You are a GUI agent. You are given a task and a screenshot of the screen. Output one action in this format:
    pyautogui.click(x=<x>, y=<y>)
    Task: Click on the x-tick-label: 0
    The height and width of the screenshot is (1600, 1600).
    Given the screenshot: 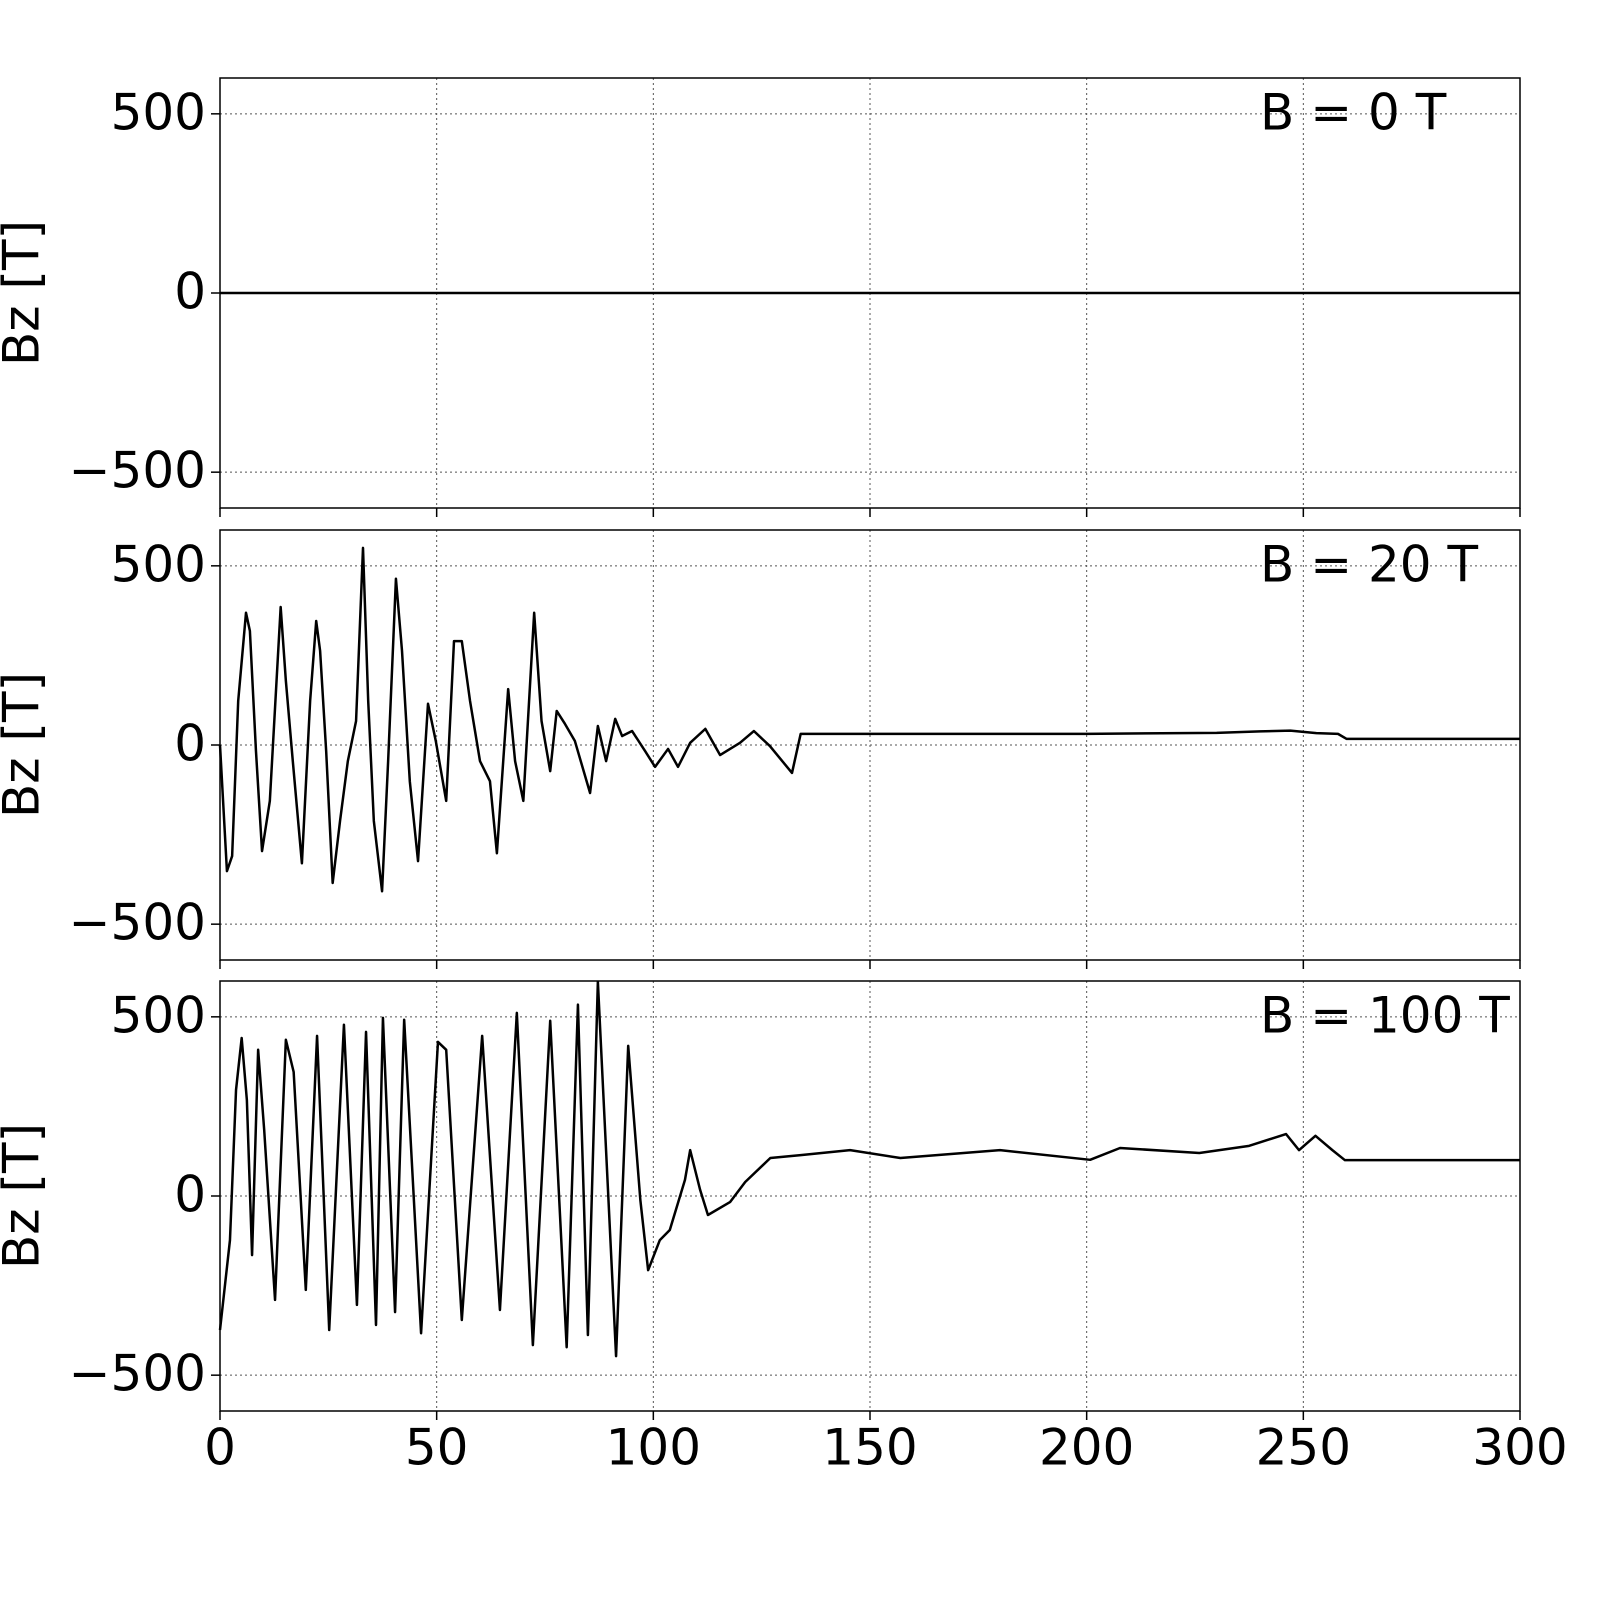 What is the action you would take?
    pyautogui.click(x=220, y=1448)
    